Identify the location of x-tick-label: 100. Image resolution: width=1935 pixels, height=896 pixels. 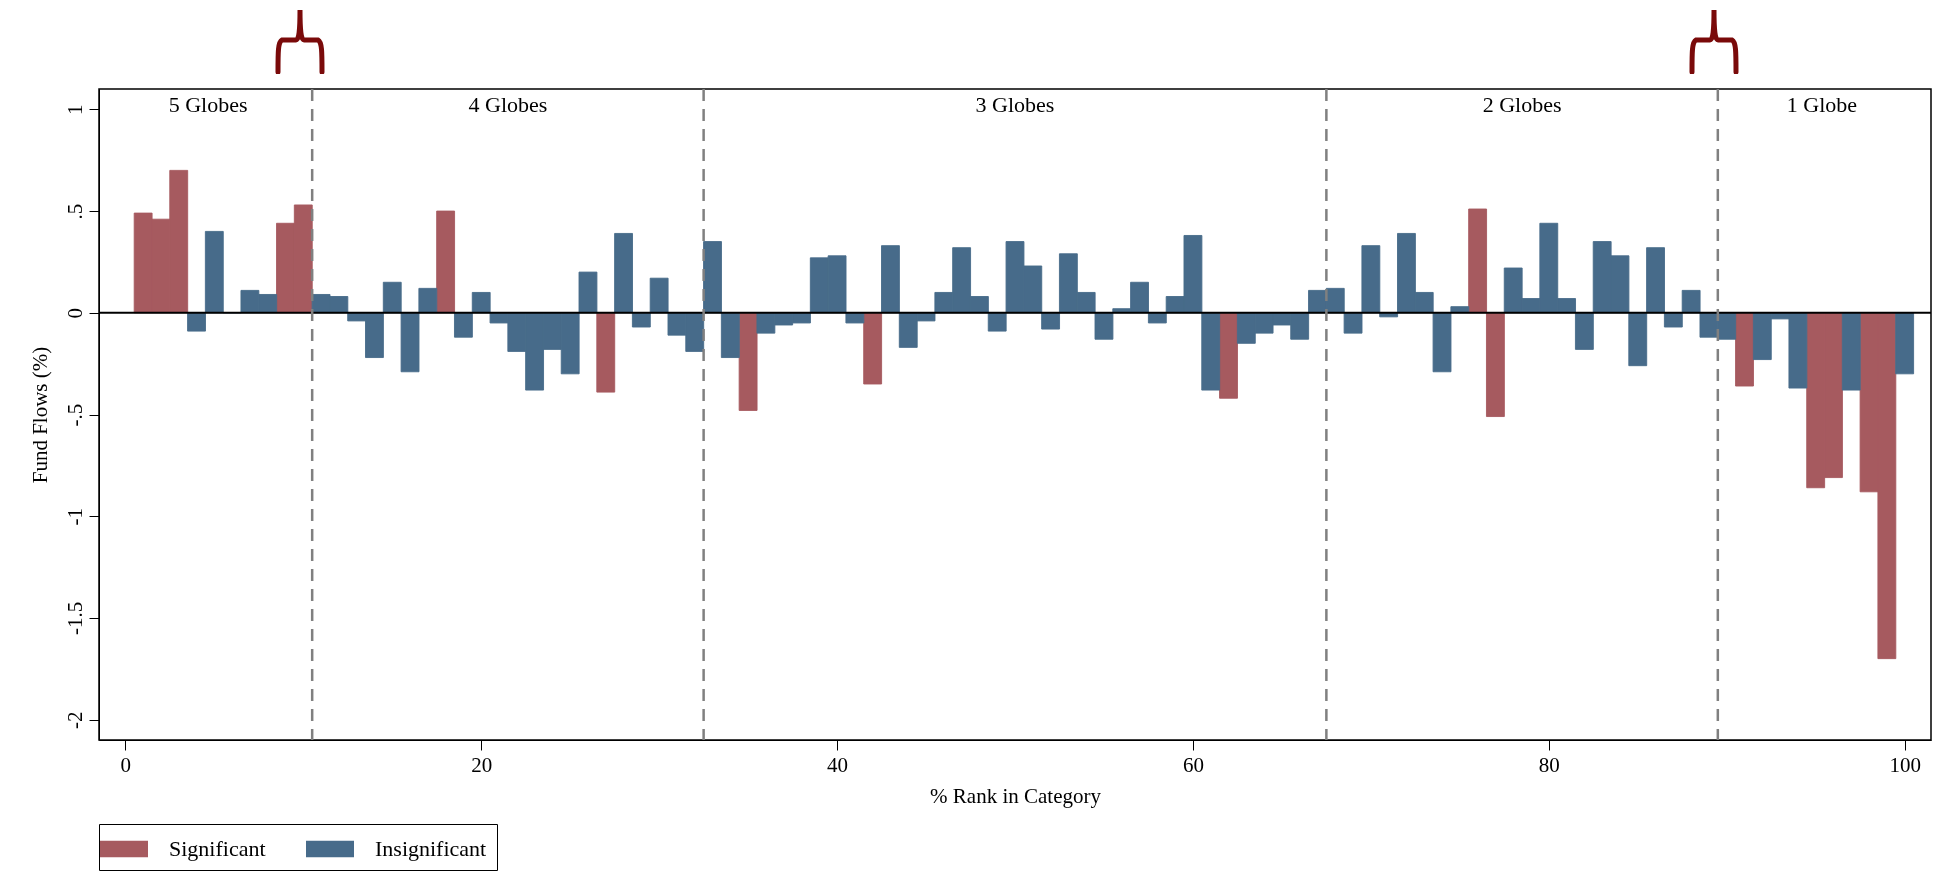
(1905, 764).